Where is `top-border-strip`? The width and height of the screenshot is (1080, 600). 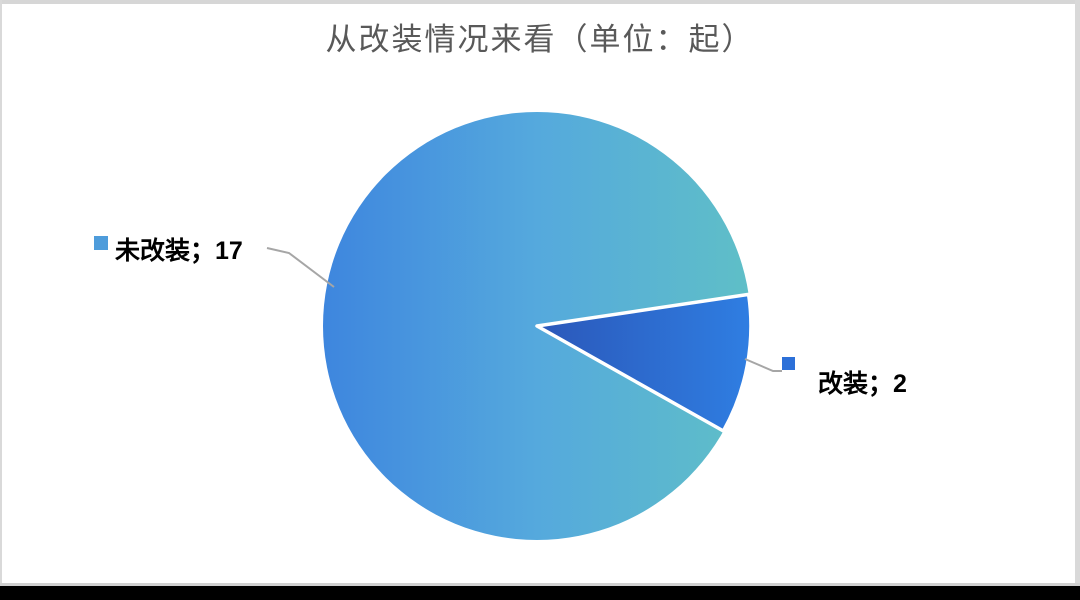
top-border-strip is located at coordinates (540, 2).